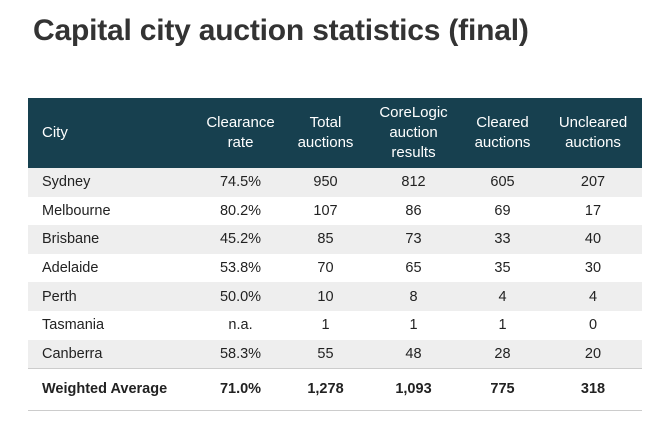 The image size is (660, 438). What do you see at coordinates (70, 268) in the screenshot?
I see `cell-city: Adelaide` at bounding box center [70, 268].